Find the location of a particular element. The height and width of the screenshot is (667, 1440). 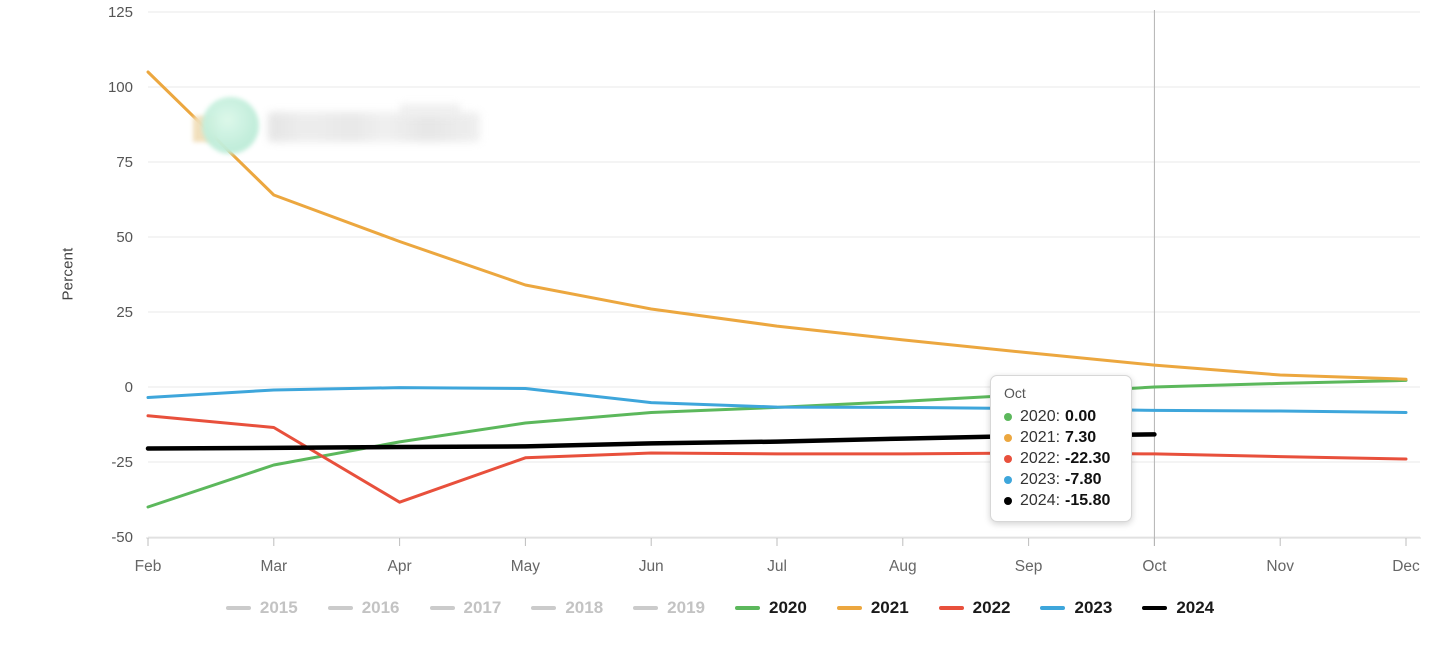

legend-item-2016: 2016 is located at coordinates (363, 608).